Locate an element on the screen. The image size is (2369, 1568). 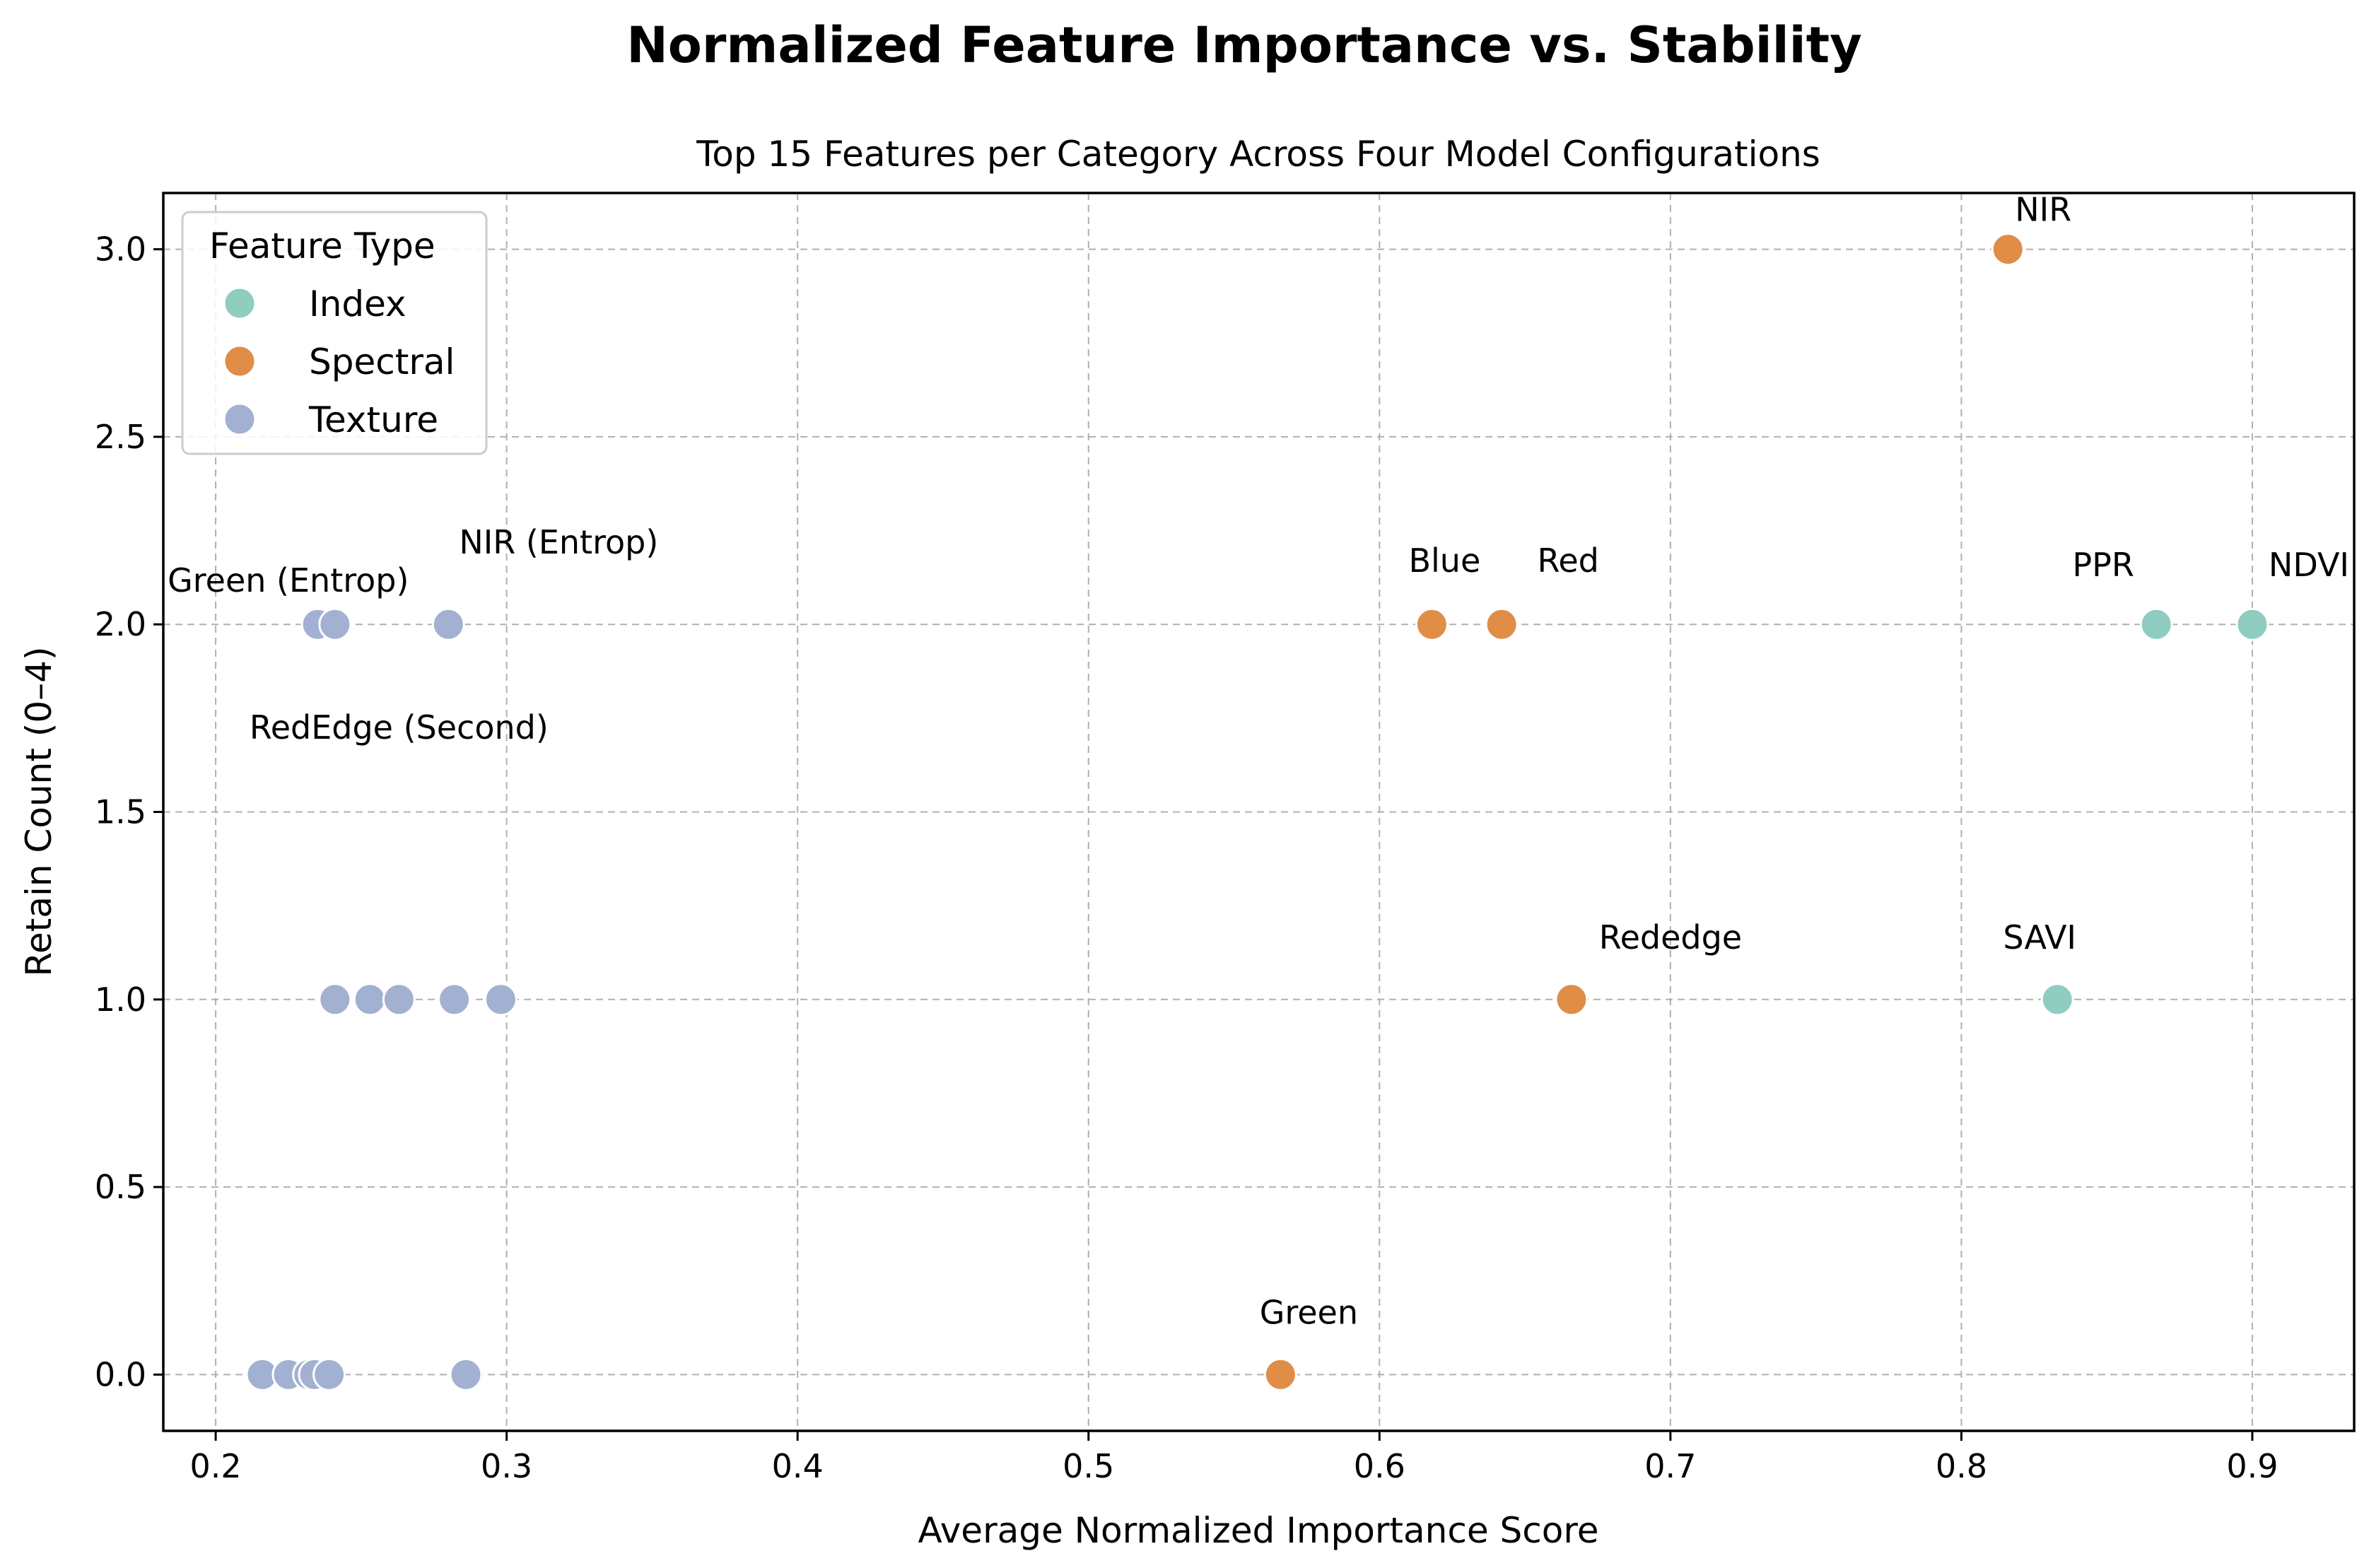
legend-title: Feature Type is located at coordinates (322, 246).